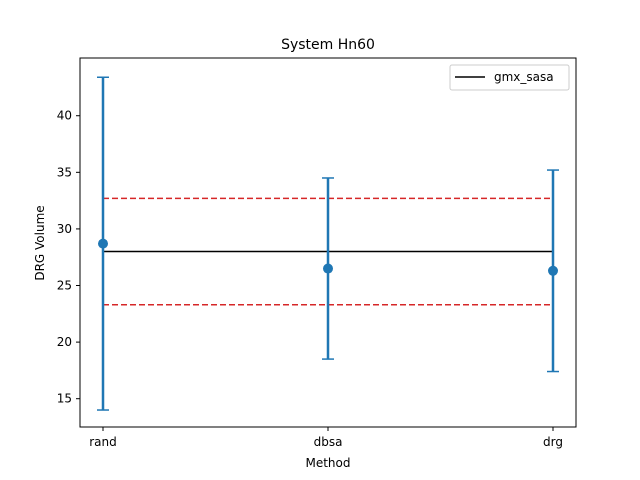 Image resolution: width=640 pixels, height=480 pixels. What do you see at coordinates (553, 442) in the screenshot?
I see `x-tick-label-drg: drg` at bounding box center [553, 442].